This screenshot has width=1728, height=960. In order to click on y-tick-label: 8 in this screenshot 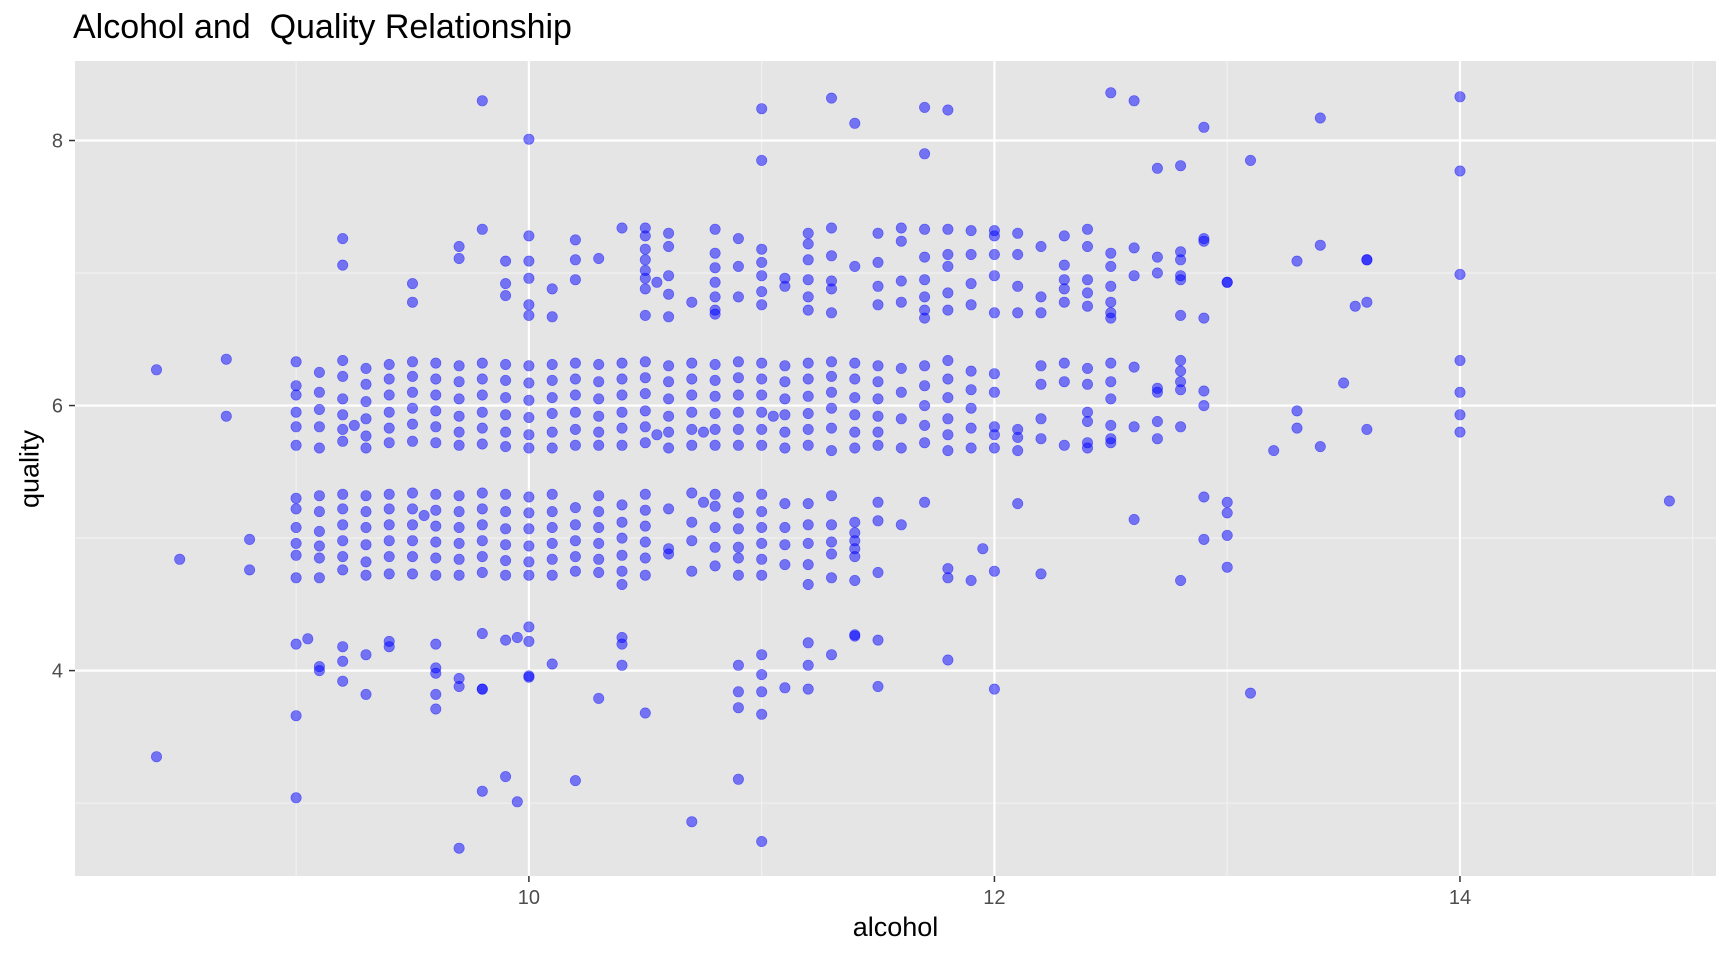, I will do `click(57, 142)`.